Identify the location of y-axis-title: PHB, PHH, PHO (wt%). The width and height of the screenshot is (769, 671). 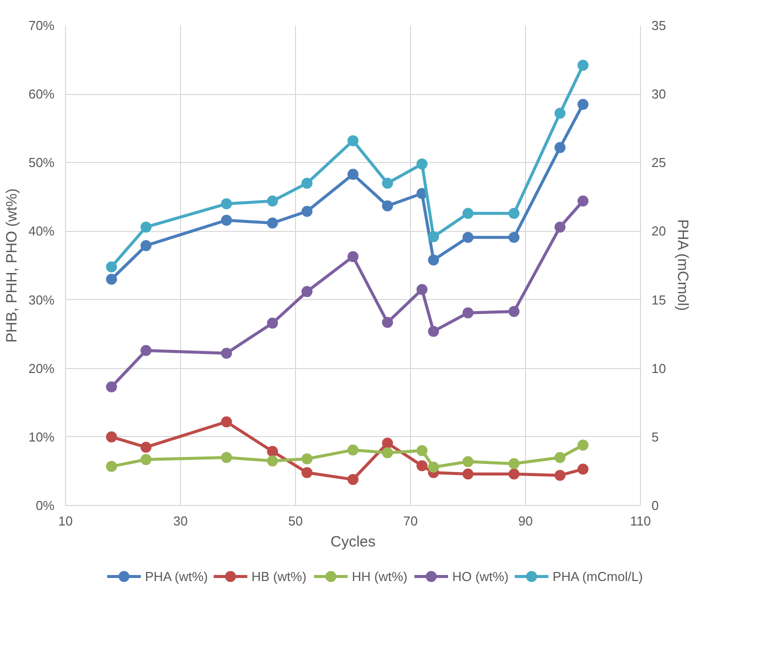
(11, 265).